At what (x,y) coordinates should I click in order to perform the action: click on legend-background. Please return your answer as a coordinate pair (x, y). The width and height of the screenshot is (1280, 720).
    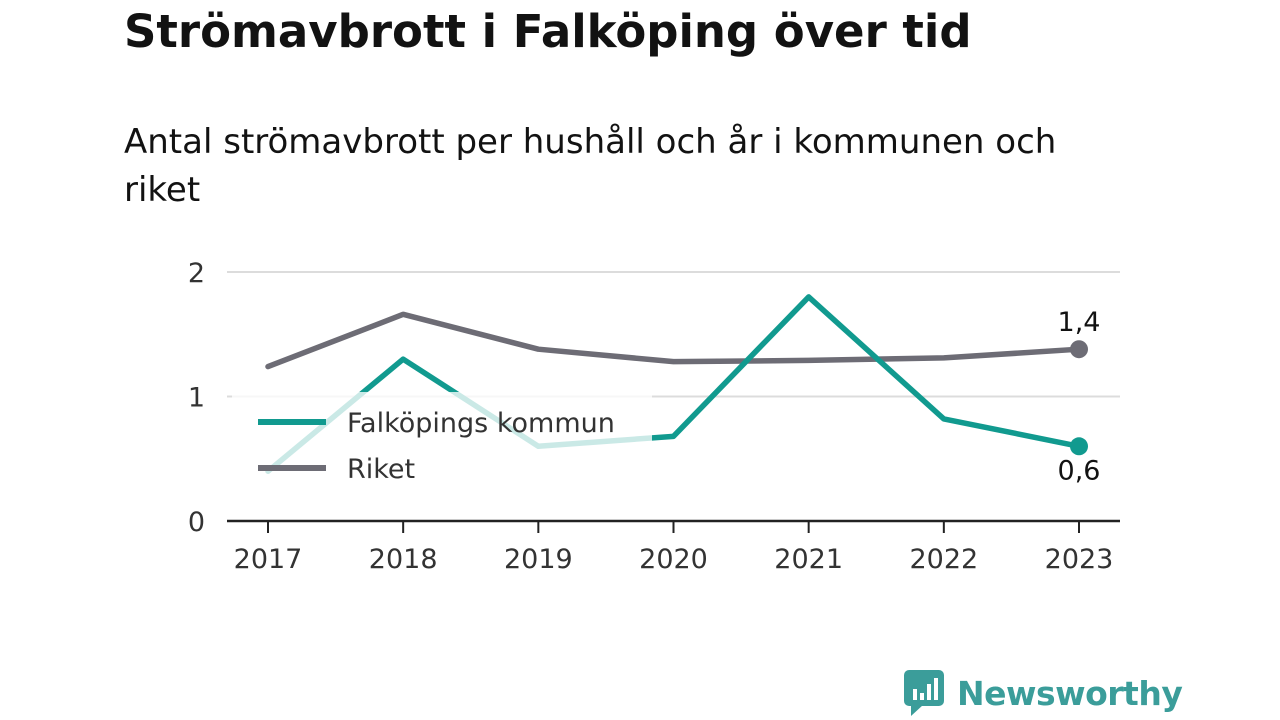
    Looking at the image, I should click on (442, 444).